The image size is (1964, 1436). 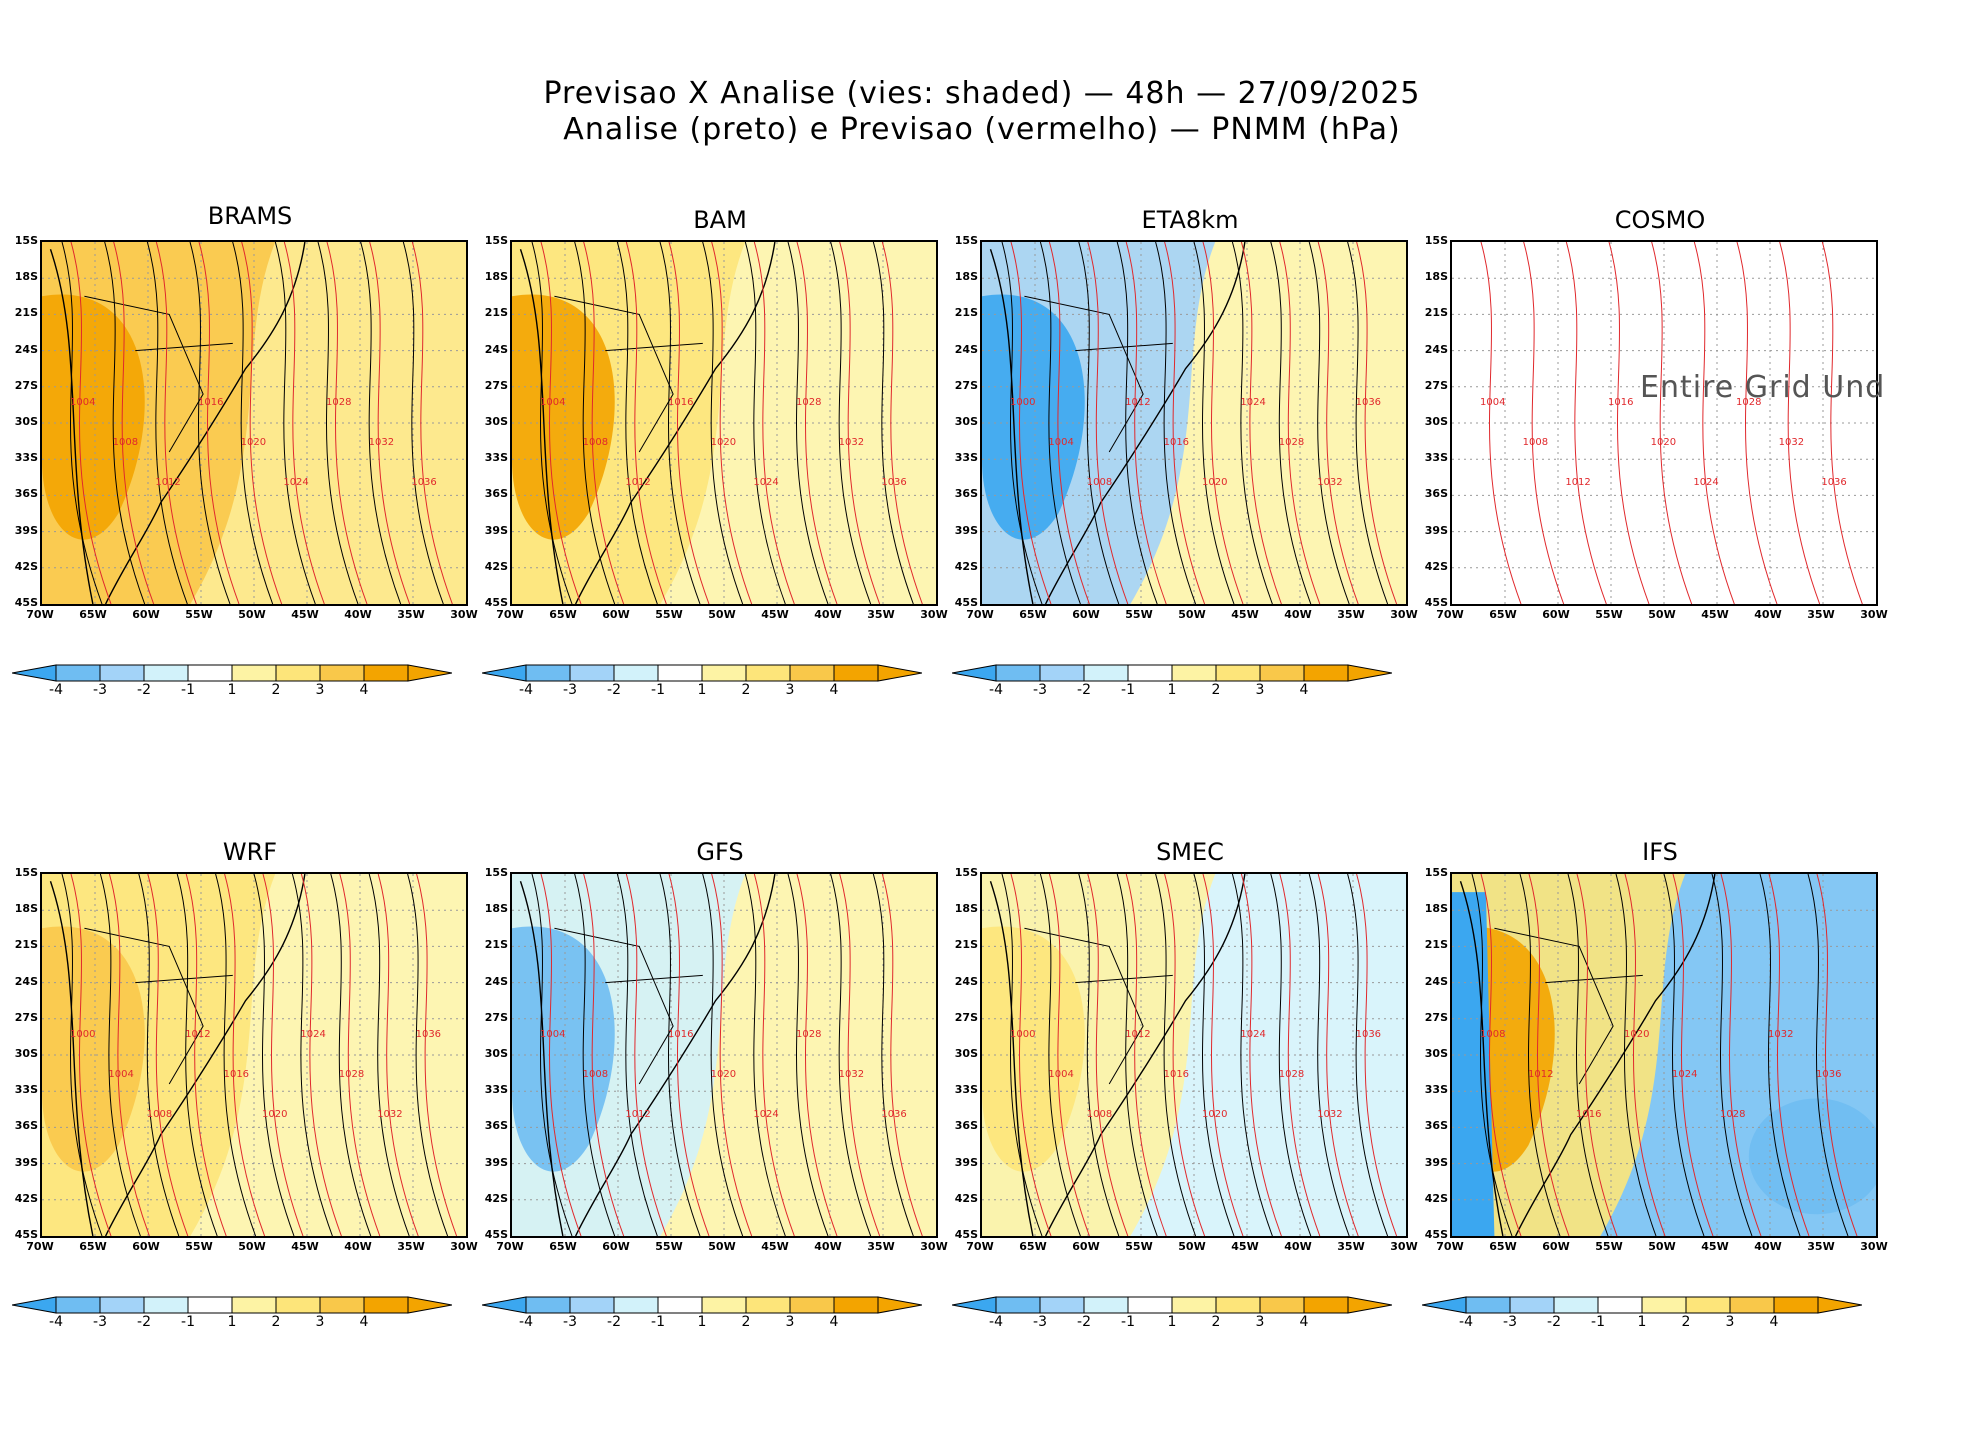 What do you see at coordinates (1642, 1322) in the screenshot?
I see `colorbar-tick-label: 1` at bounding box center [1642, 1322].